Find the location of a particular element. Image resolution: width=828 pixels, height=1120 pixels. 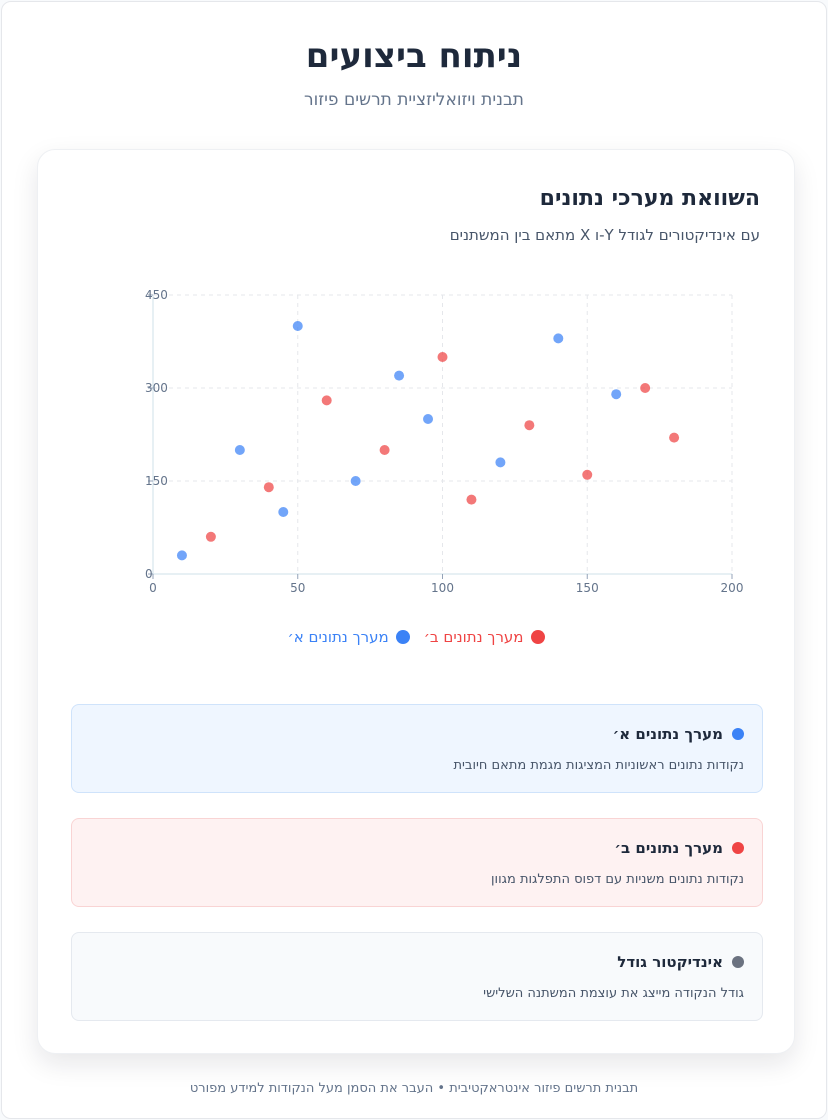

x-tick-label: 0 is located at coordinates (153, 588).